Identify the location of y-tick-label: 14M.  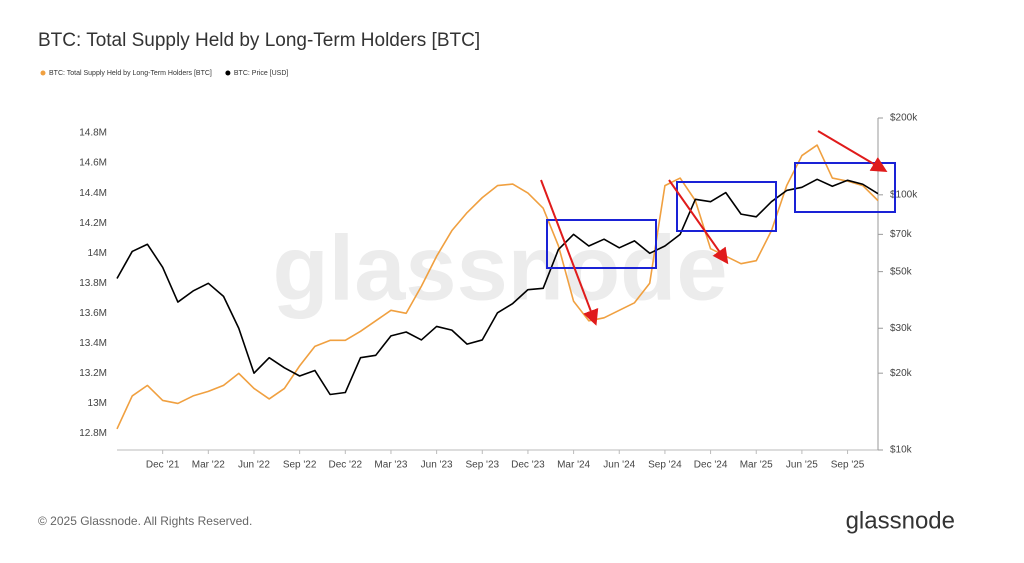
(97, 253).